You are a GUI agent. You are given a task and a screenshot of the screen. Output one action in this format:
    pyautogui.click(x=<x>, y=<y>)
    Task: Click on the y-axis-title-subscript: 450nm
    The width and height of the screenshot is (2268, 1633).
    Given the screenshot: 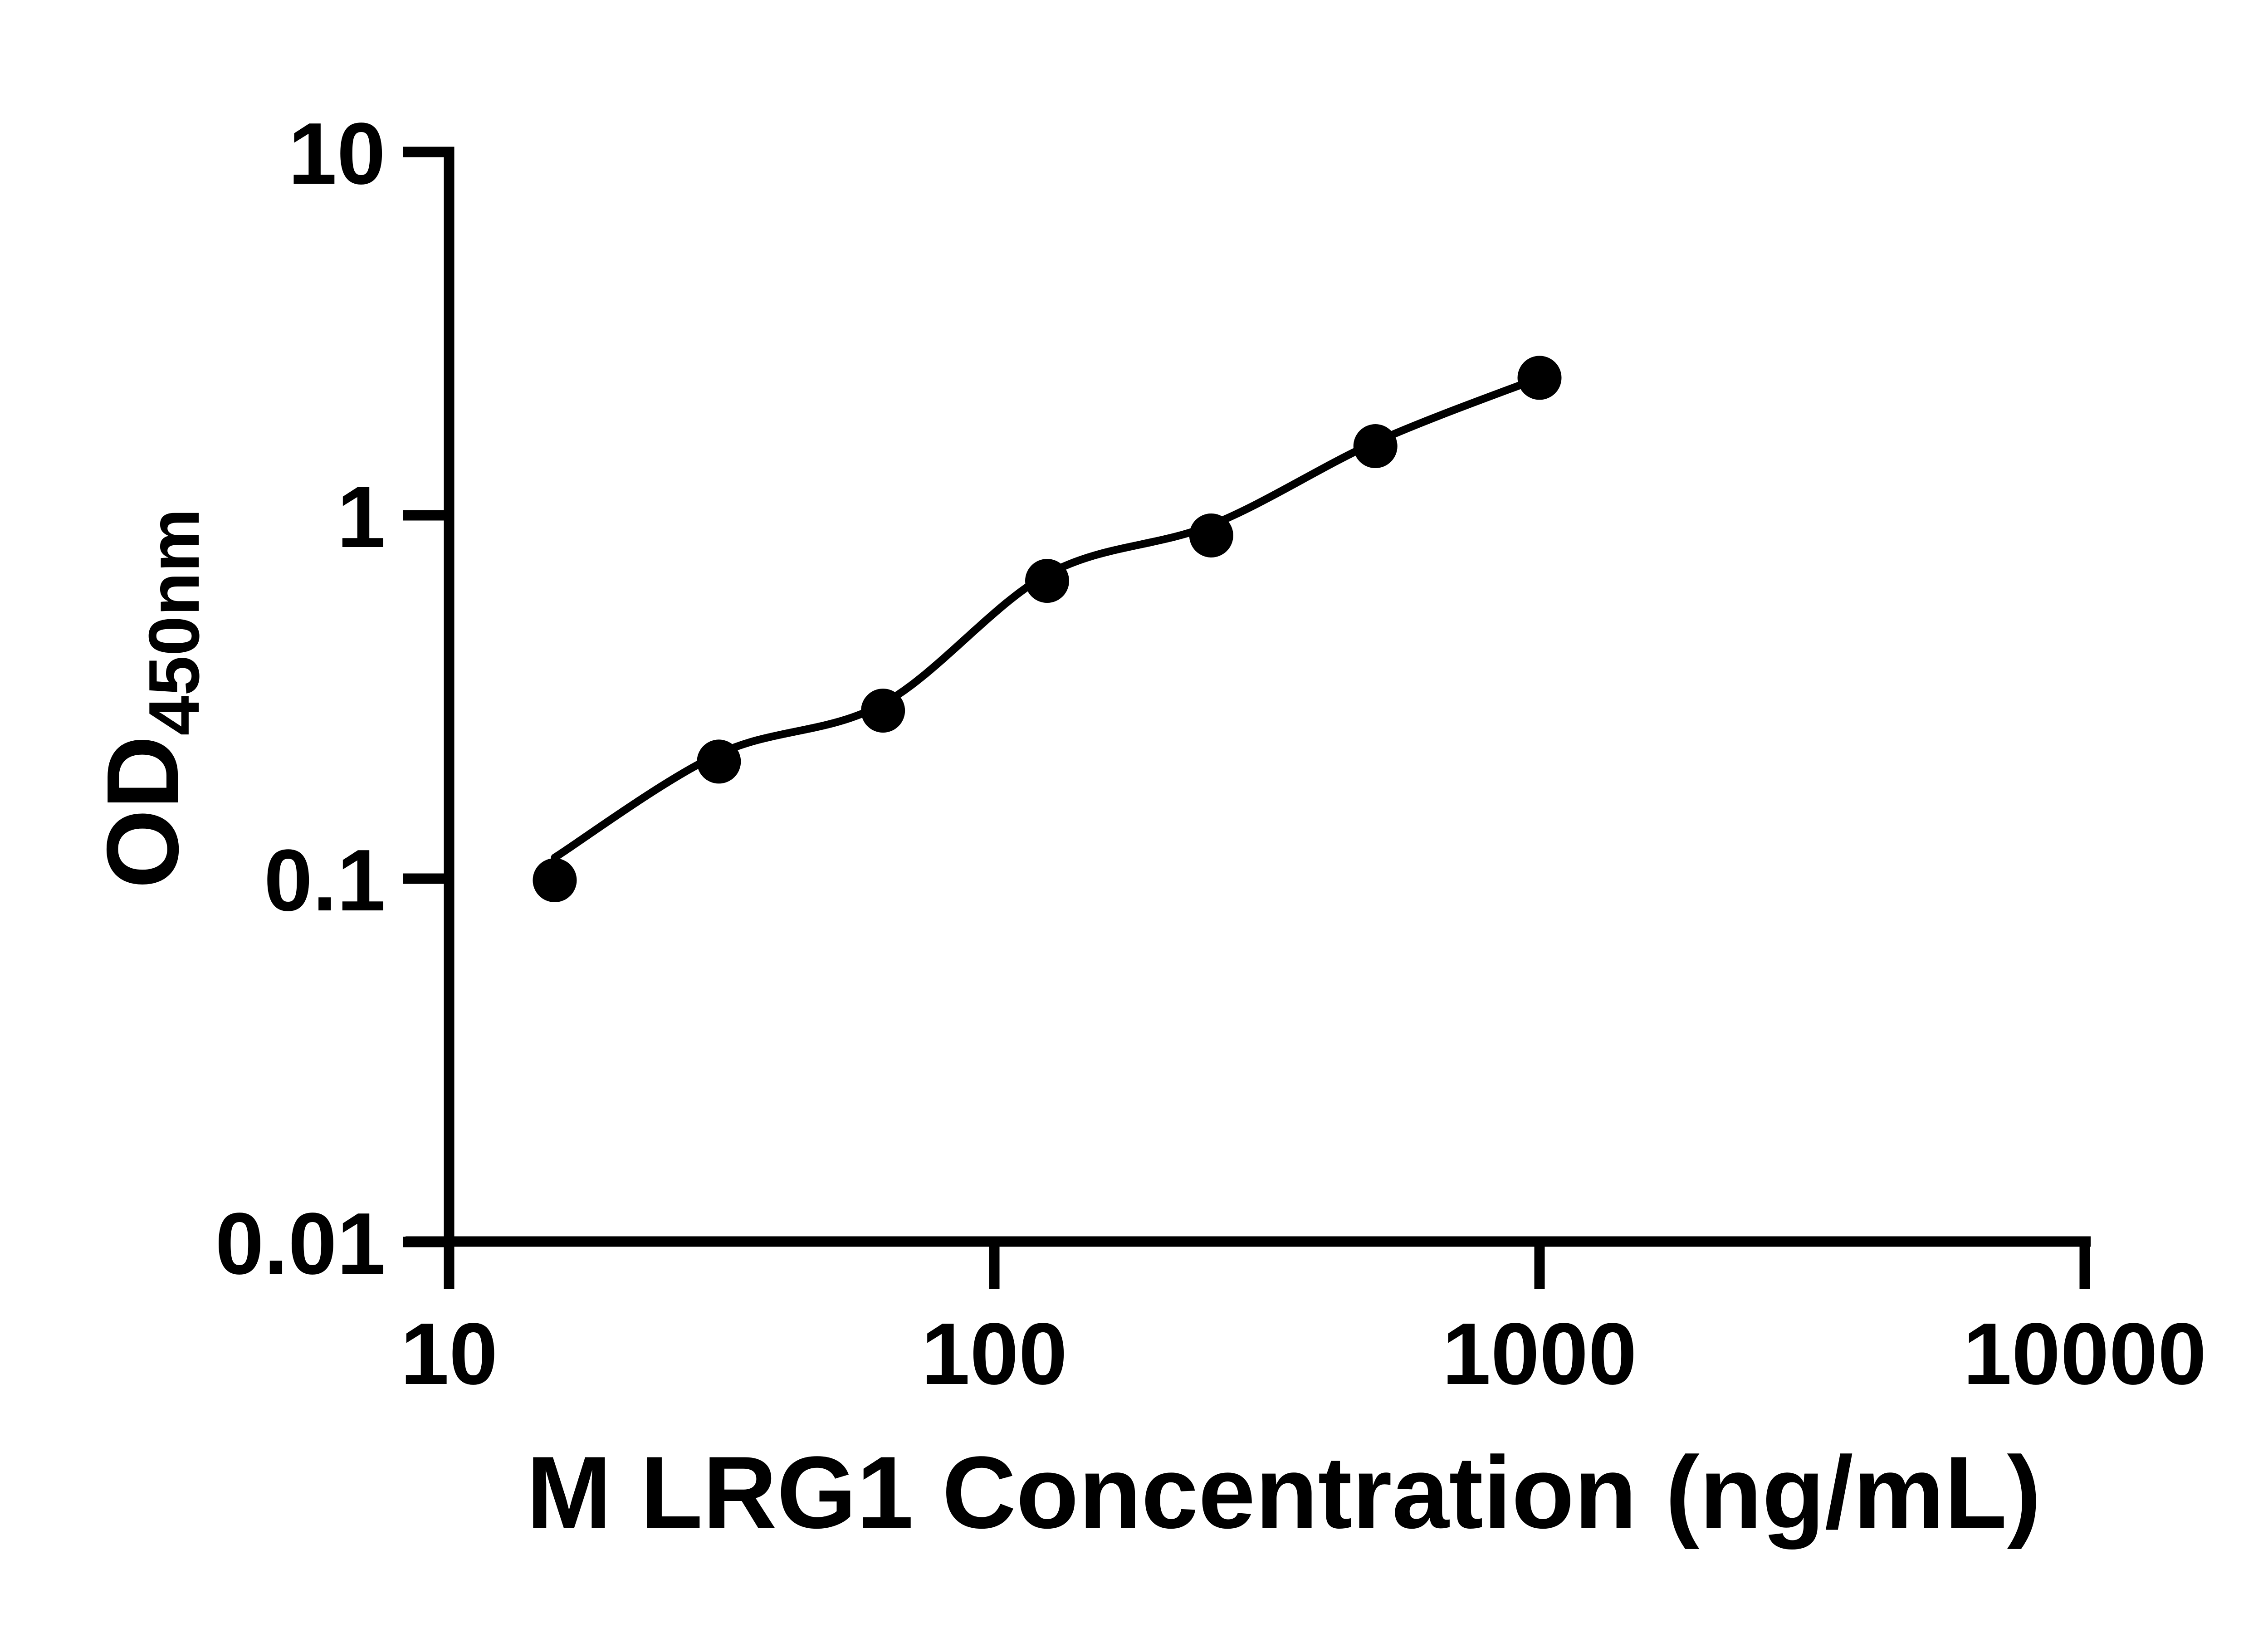 What is the action you would take?
    pyautogui.click(x=174, y=622)
    